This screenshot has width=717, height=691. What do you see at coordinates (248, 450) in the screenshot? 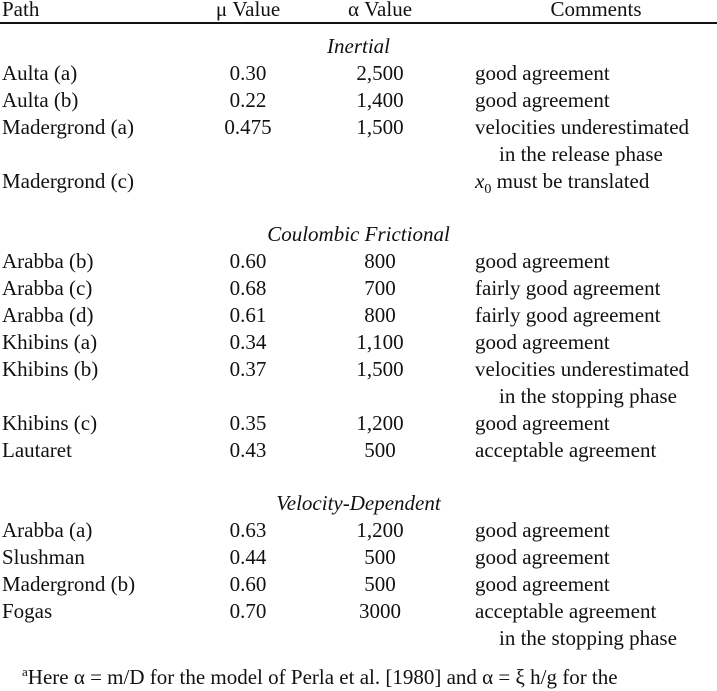
I see `row-mu-value: 0.43` at bounding box center [248, 450].